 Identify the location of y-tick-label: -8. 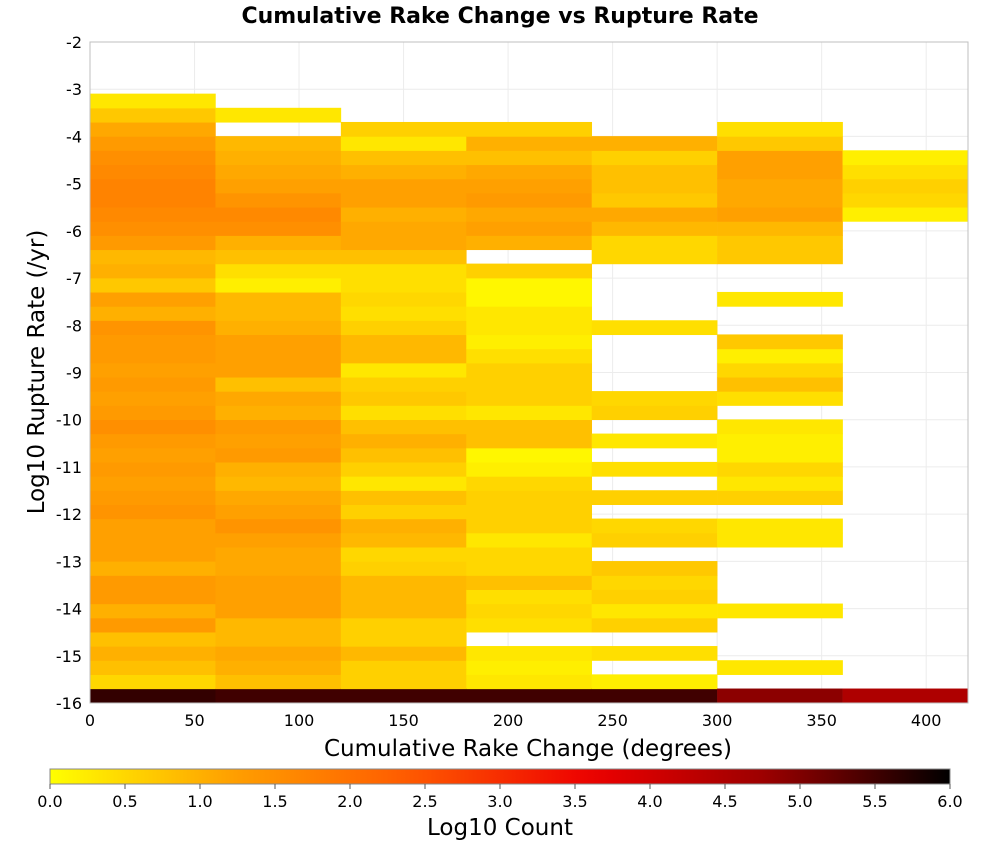
(74, 325).